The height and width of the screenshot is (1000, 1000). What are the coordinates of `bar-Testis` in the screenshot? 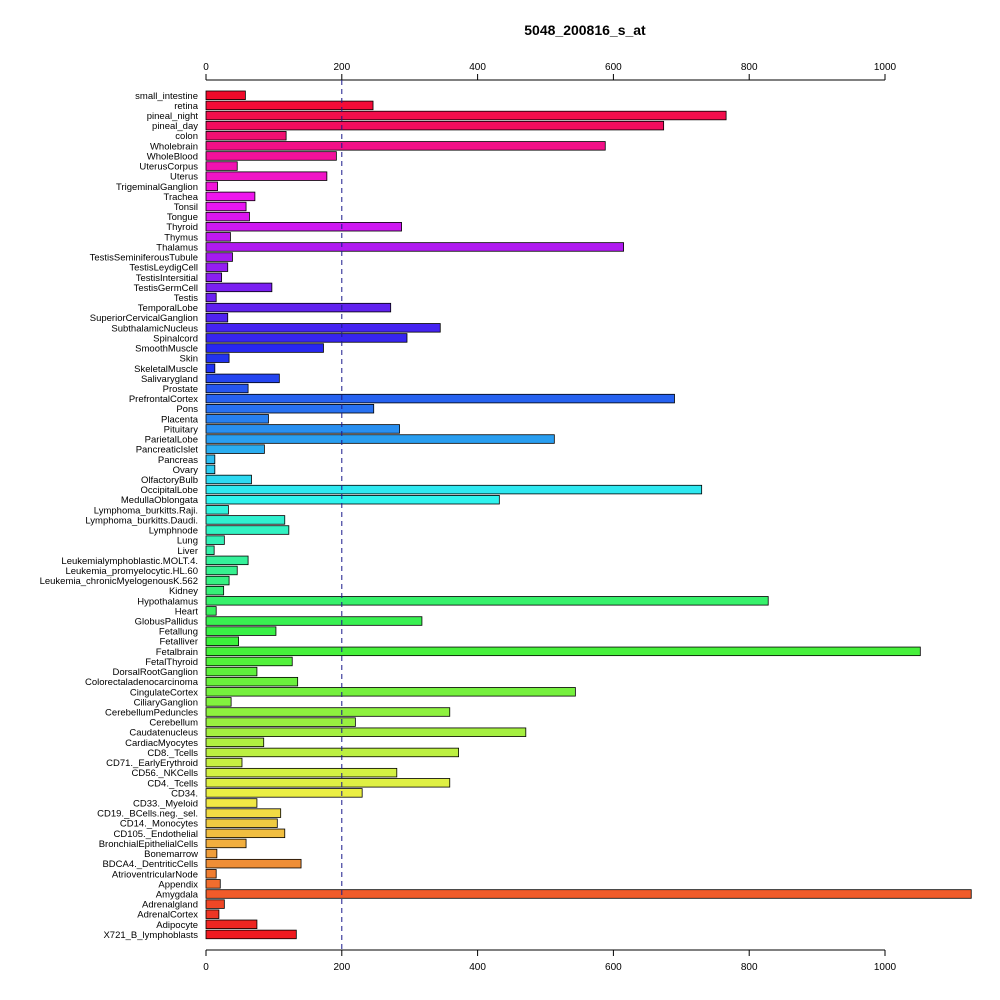 It's located at (211, 297).